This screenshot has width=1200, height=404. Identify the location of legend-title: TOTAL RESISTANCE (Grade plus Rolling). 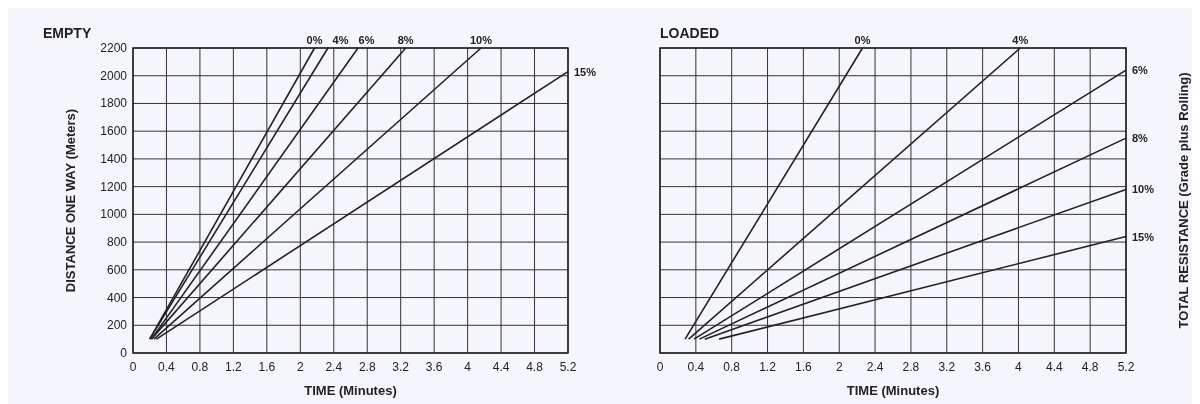
(1183, 200).